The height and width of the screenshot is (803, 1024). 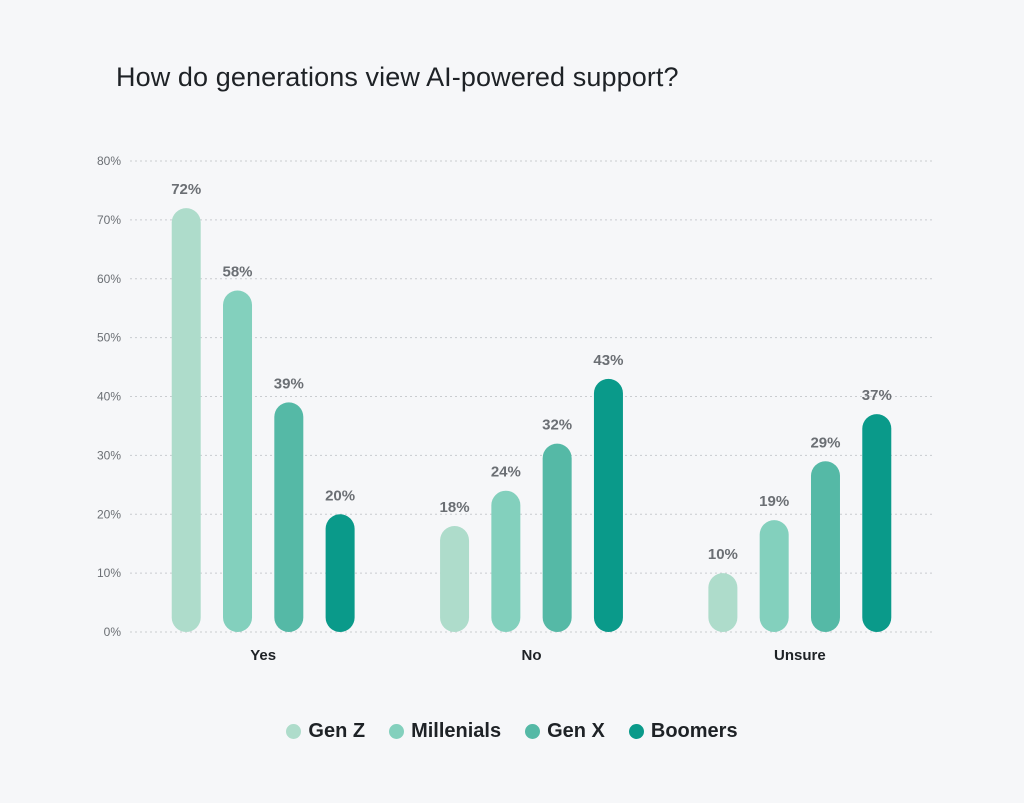 What do you see at coordinates (109, 455) in the screenshot?
I see `y-tick-label: 30%` at bounding box center [109, 455].